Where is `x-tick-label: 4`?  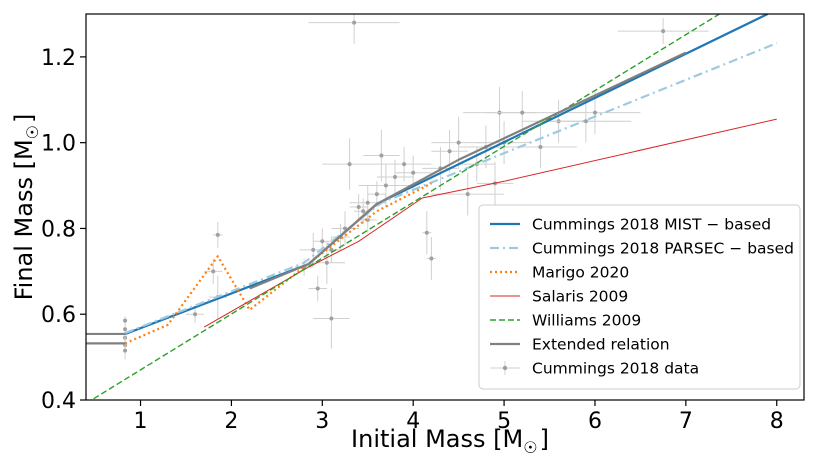
x-tick-label: 4 is located at coordinates (413, 421).